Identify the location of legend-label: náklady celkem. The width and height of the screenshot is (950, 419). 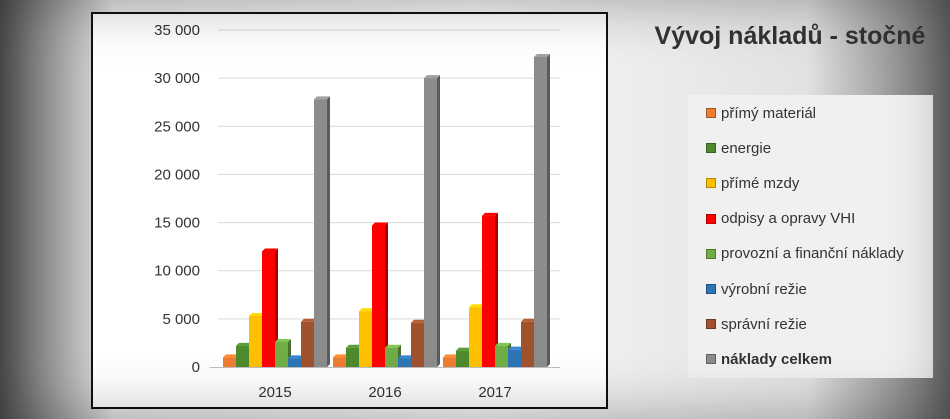
(776, 359).